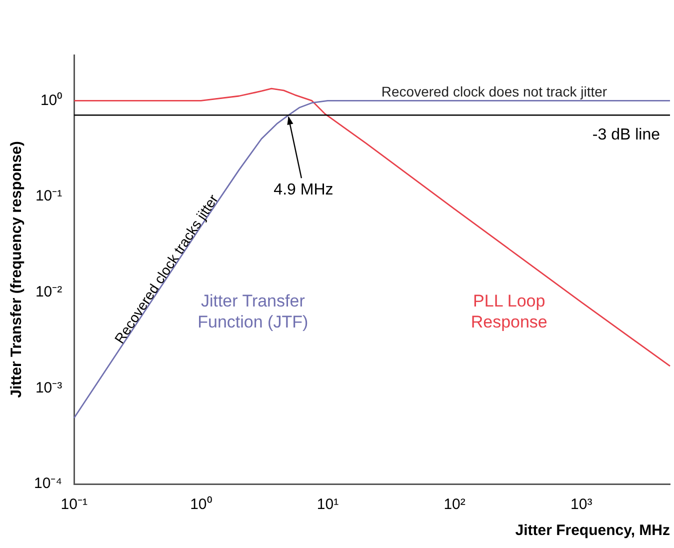 Image resolution: width=674 pixels, height=548 pixels. I want to click on y-tick-label: 10⁻¹, so click(48, 196).